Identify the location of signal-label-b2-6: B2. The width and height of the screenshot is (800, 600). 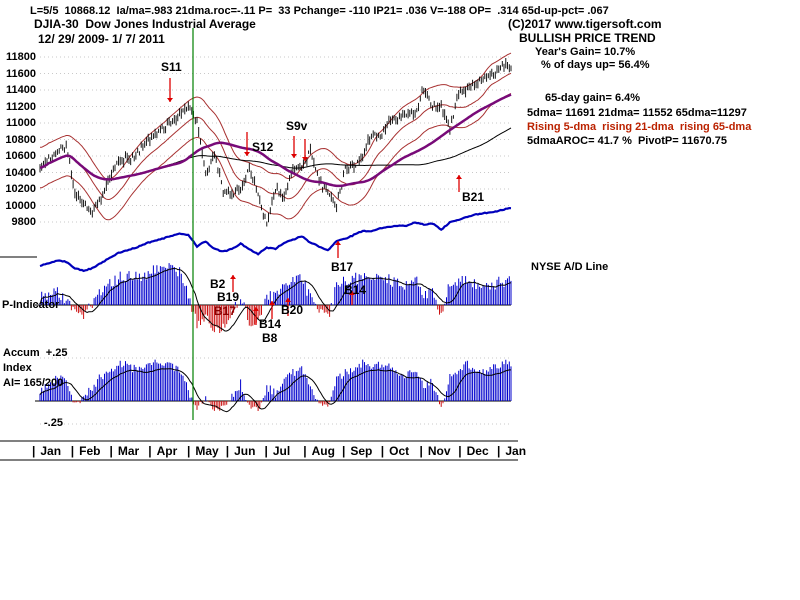
(218, 284).